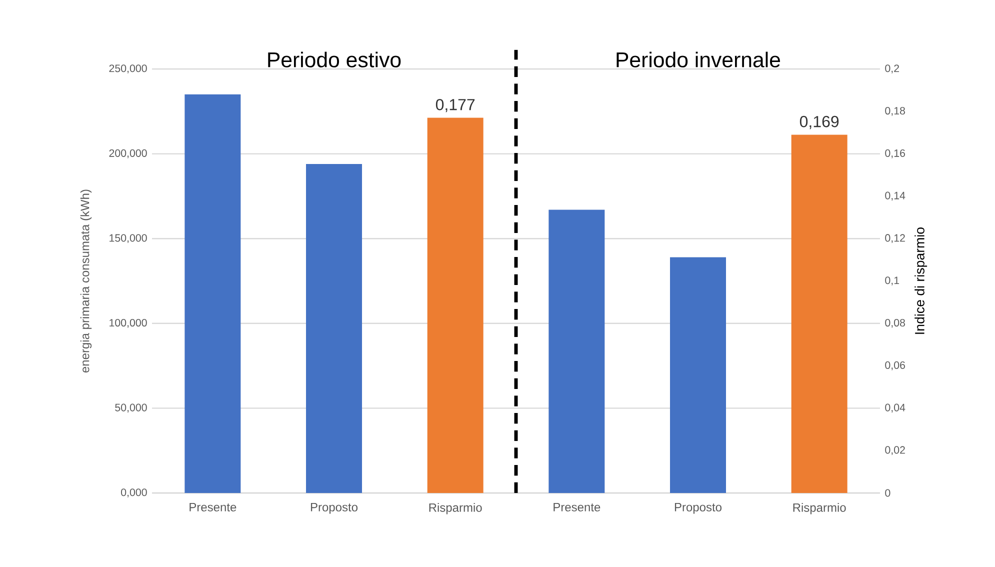 The image size is (995, 567). Describe the element at coordinates (134, 493) in the screenshot. I see `y-tick-label: 0,000` at that location.